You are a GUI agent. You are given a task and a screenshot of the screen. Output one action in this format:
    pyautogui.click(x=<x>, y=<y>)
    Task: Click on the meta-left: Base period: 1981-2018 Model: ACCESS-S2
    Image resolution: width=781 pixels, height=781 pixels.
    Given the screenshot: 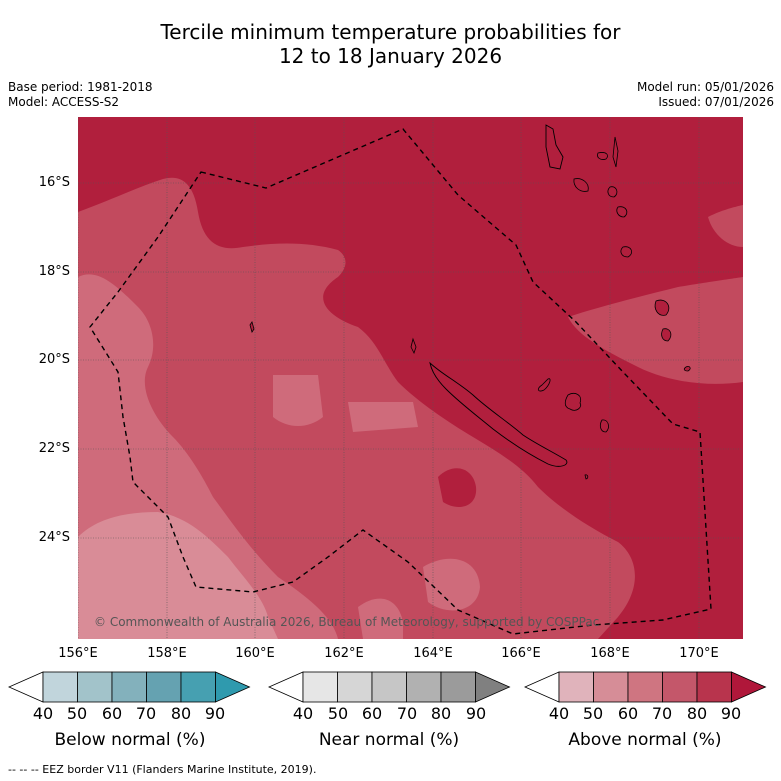 What is the action you would take?
    pyautogui.click(x=80, y=95)
    